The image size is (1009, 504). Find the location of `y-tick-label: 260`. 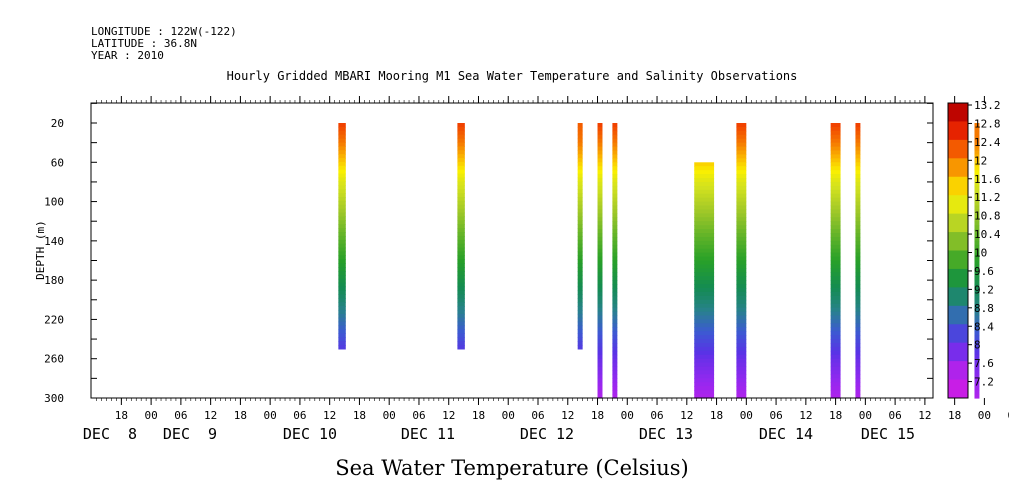

y-tick-label: 260 is located at coordinates (54, 359).